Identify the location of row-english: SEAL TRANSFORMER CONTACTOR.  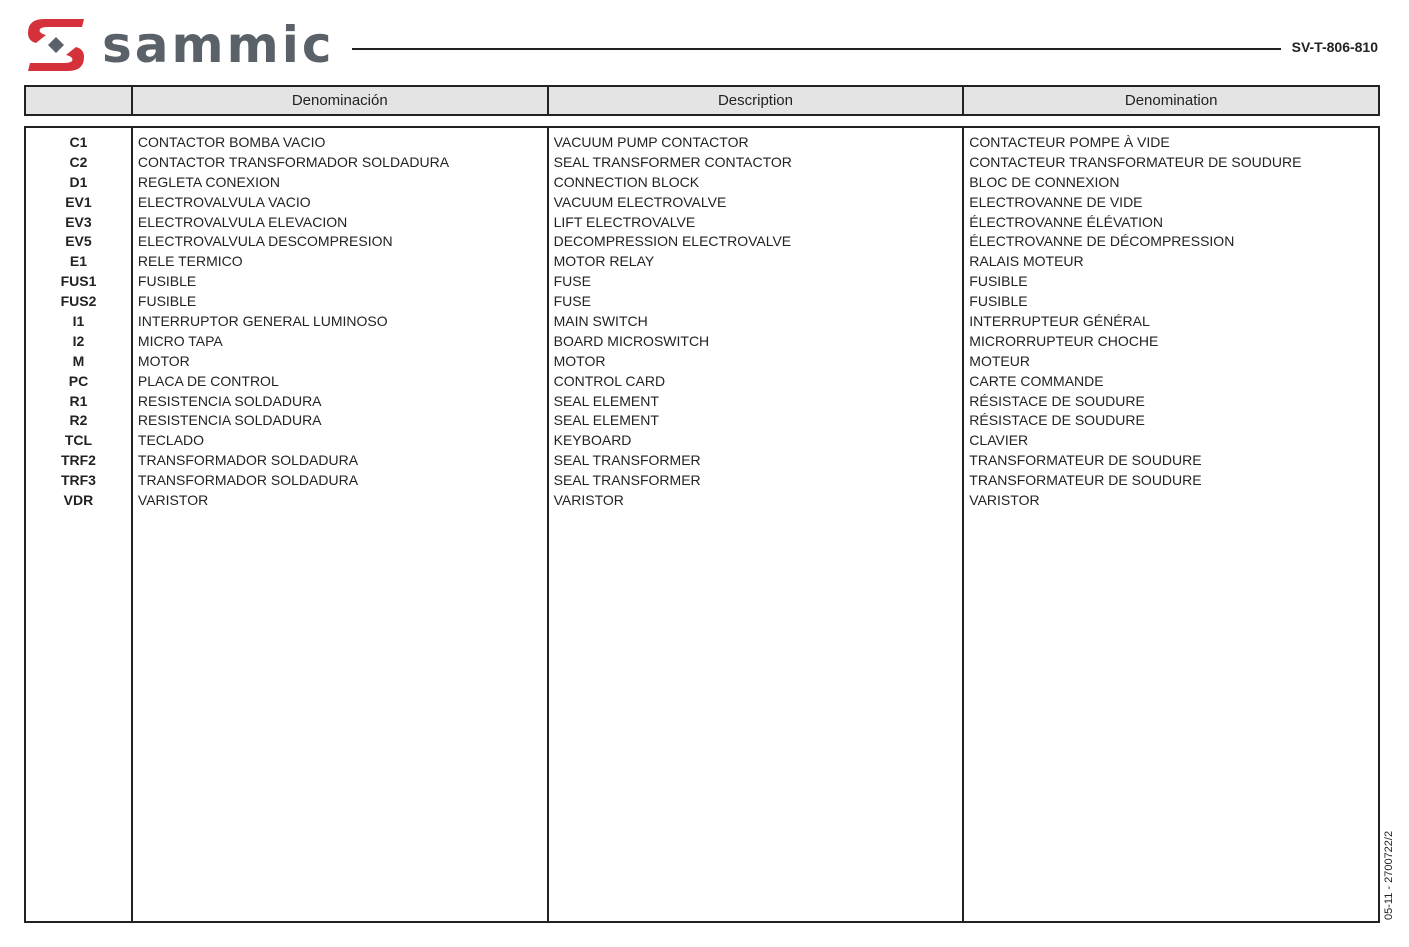
(672, 161).